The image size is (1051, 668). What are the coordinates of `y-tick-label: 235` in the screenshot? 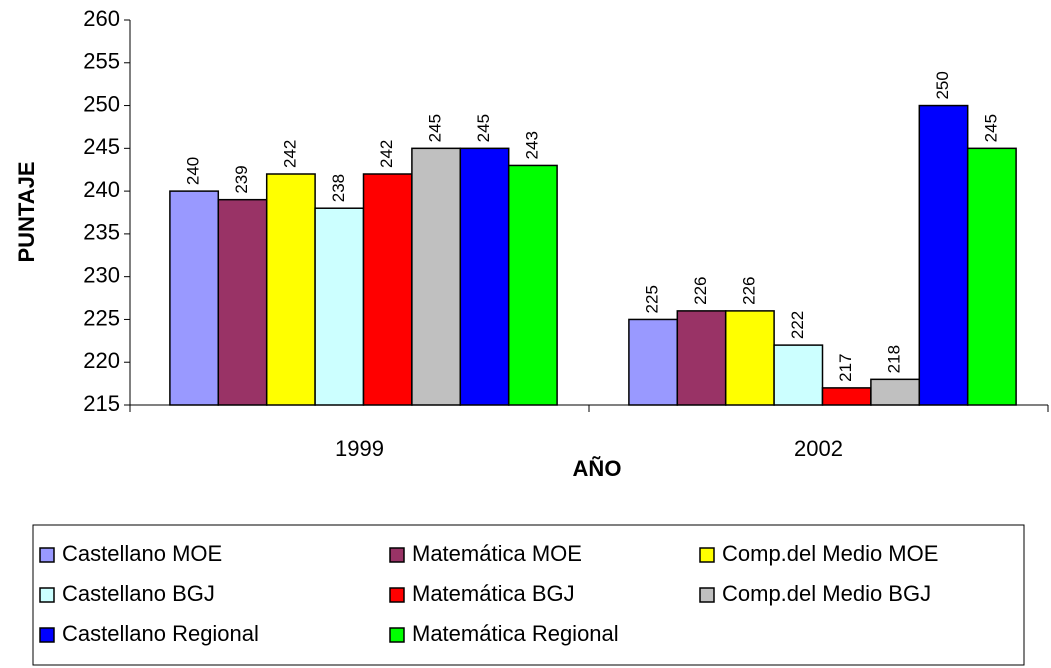 It's located at (101, 232).